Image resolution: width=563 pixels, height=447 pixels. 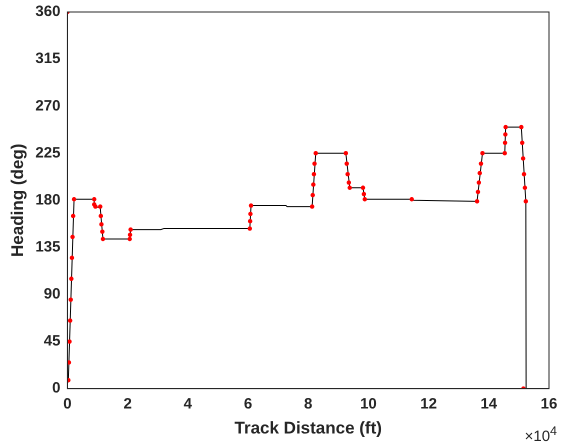 What do you see at coordinates (428, 404) in the screenshot?
I see `x-tick-label: 12` at bounding box center [428, 404].